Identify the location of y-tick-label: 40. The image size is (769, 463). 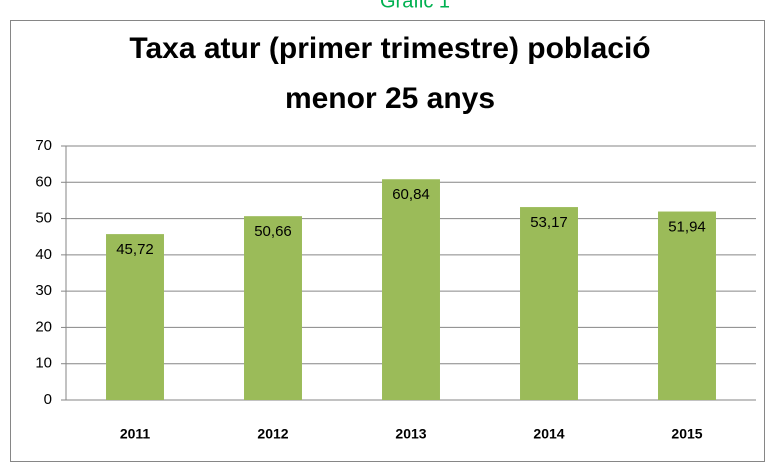
(43, 254).